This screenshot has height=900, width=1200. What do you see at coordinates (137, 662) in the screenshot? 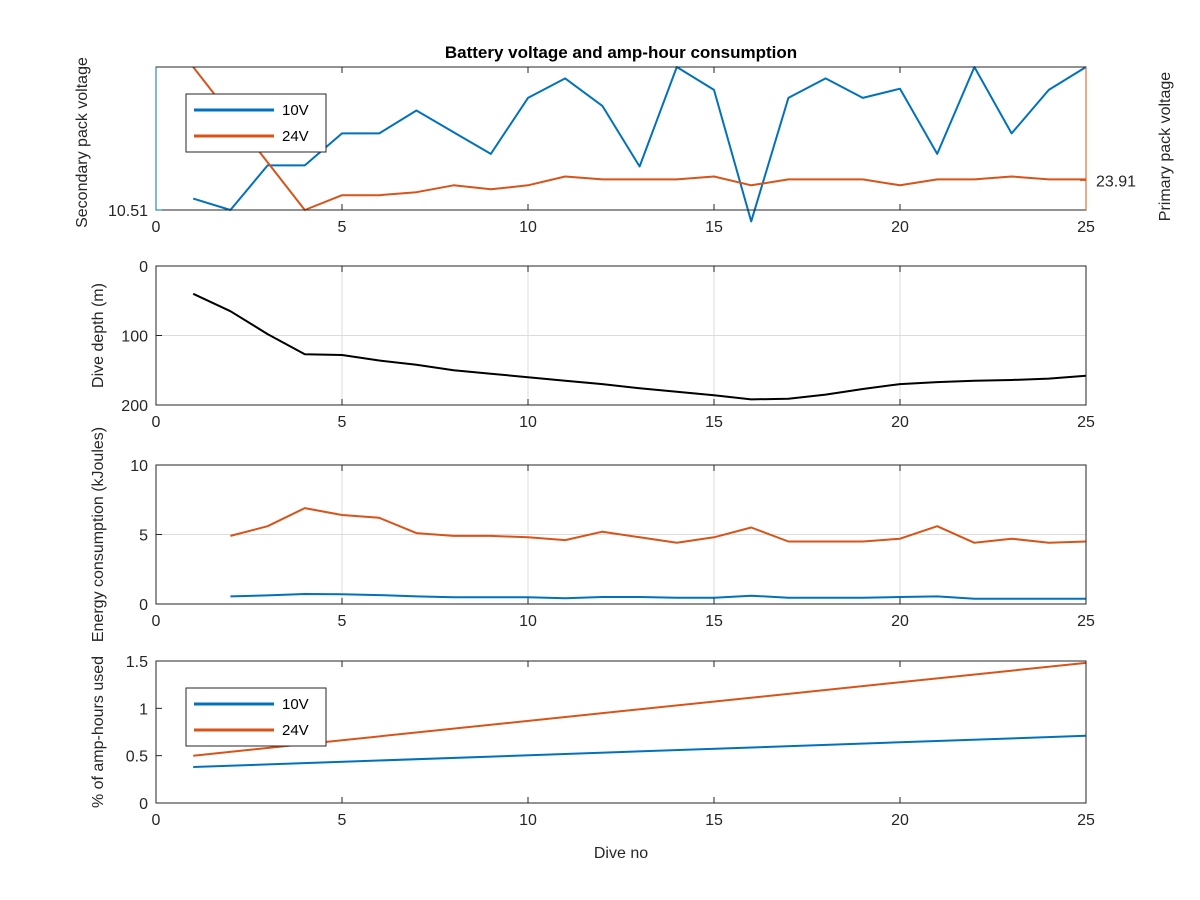
I see `y-tick-label: 1.5` at bounding box center [137, 662].